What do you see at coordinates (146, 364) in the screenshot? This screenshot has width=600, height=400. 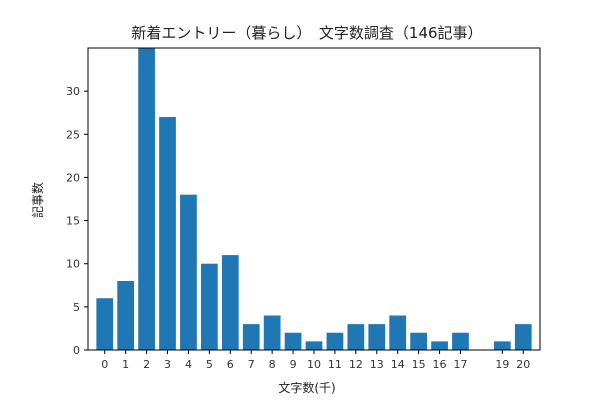 I see `x-tick-label: 2` at bounding box center [146, 364].